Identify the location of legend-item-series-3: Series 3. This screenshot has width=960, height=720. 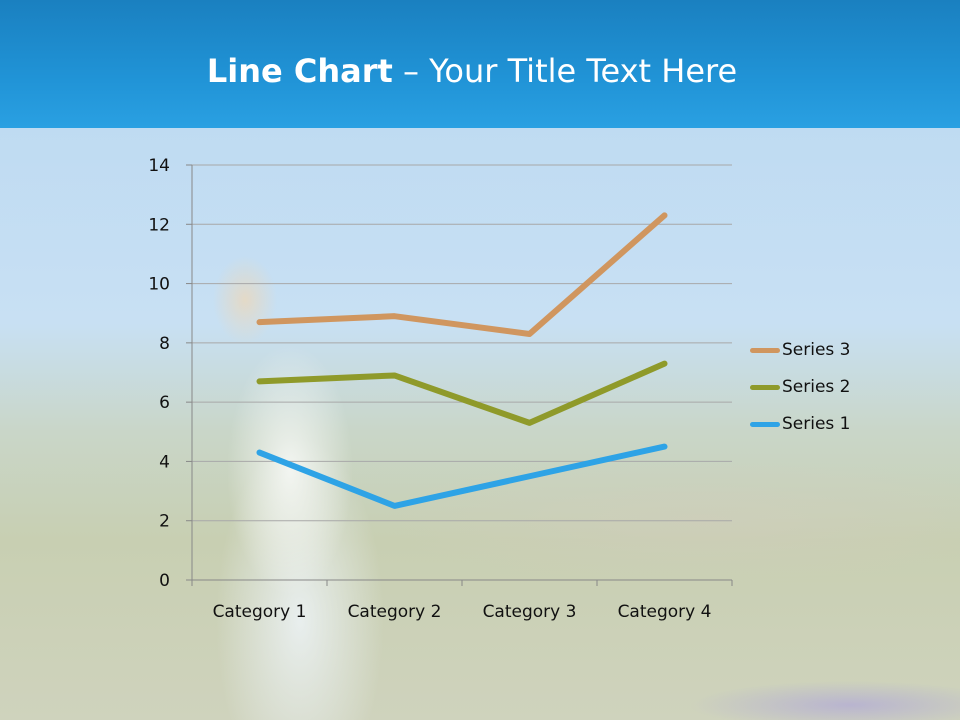
(800, 350).